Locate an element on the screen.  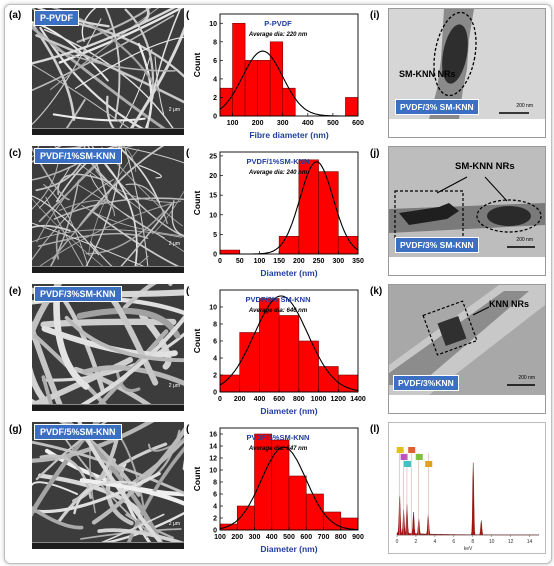
y-tick-label: 15 is located at coordinates (213, 196).